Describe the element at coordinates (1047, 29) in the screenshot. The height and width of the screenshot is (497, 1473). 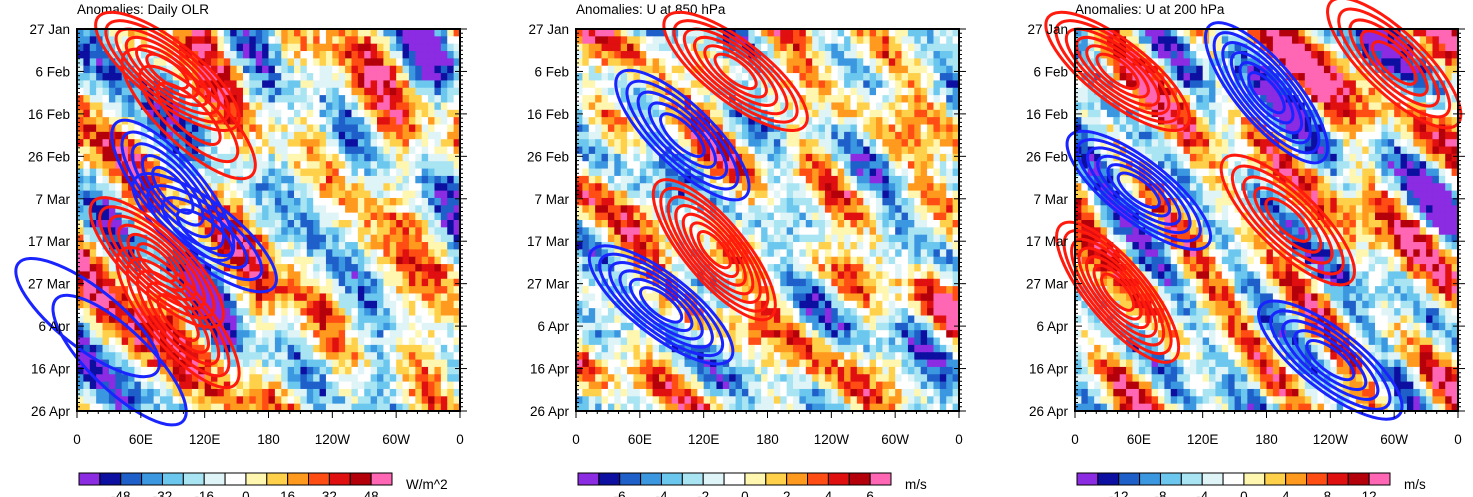
I see `u200-y-tick-label: 27 Jan` at that location.